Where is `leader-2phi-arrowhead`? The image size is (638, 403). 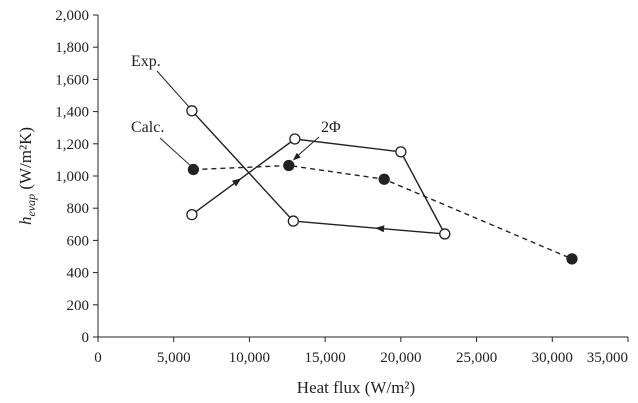 leader-2phi-arrowhead is located at coordinates (296, 156).